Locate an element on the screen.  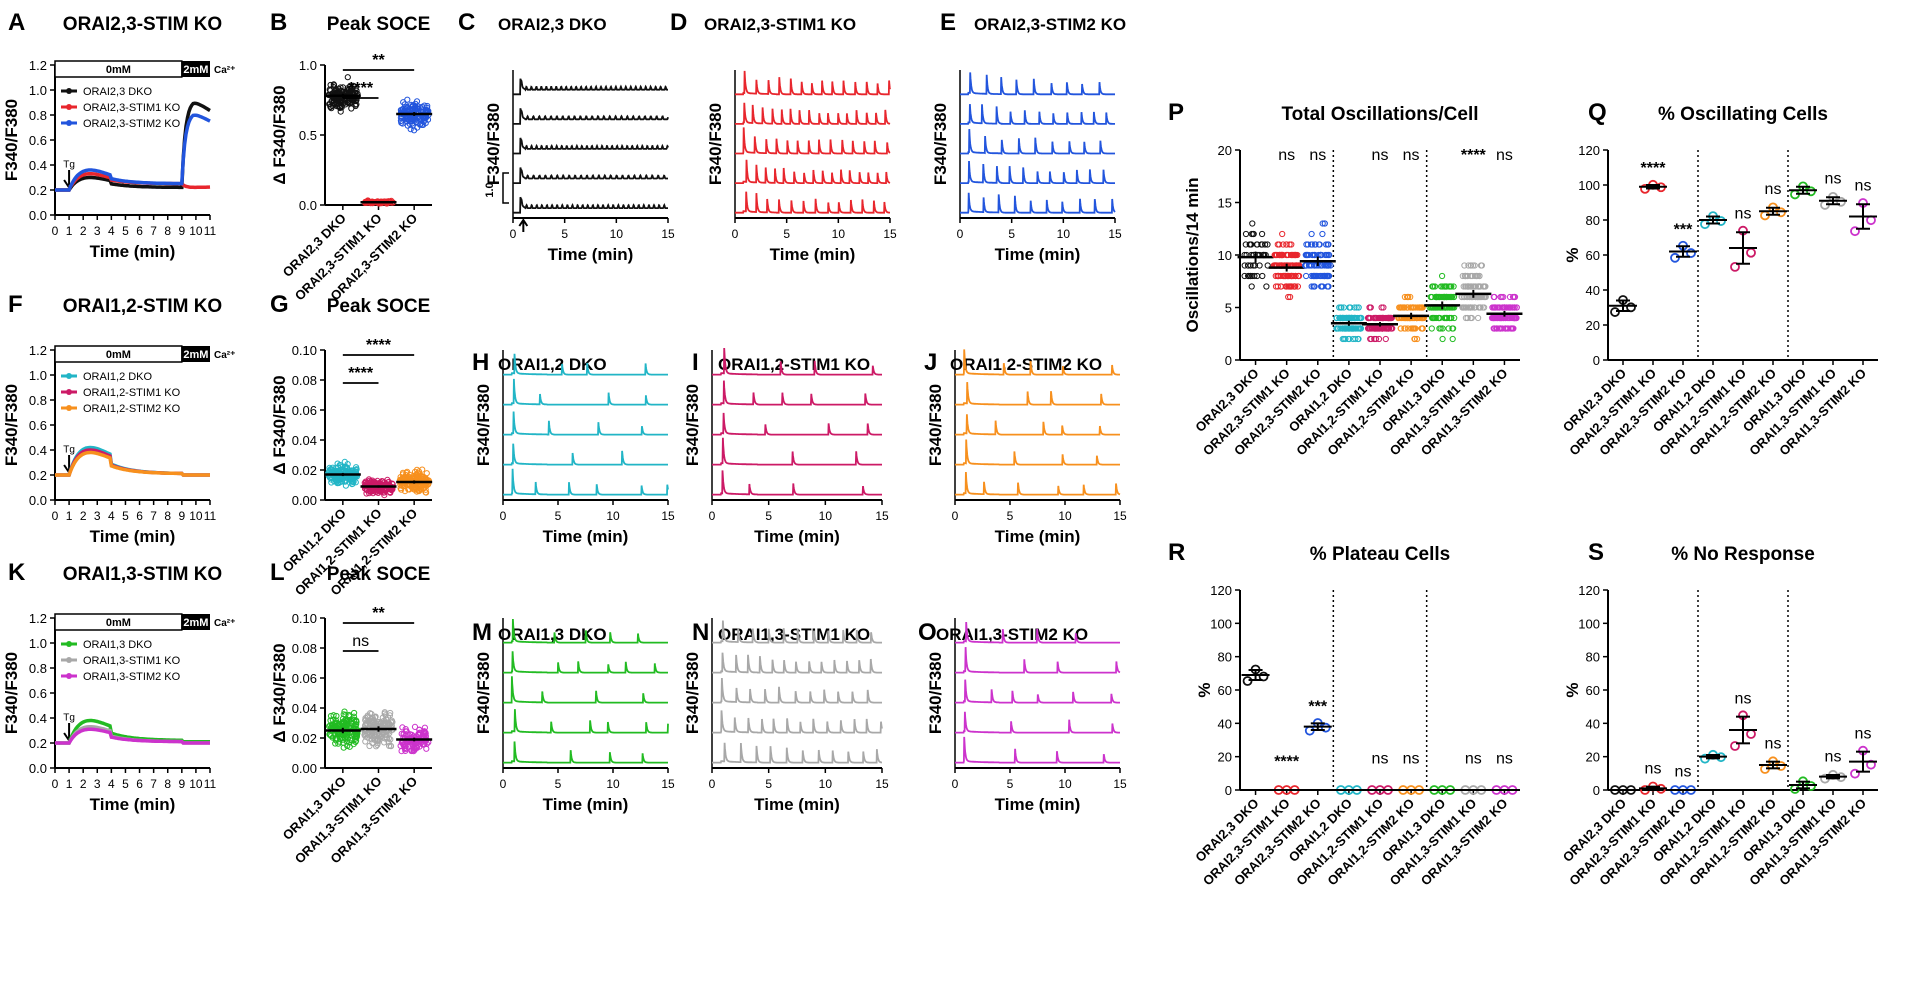
panel-letter: G is located at coordinates (279, 304).